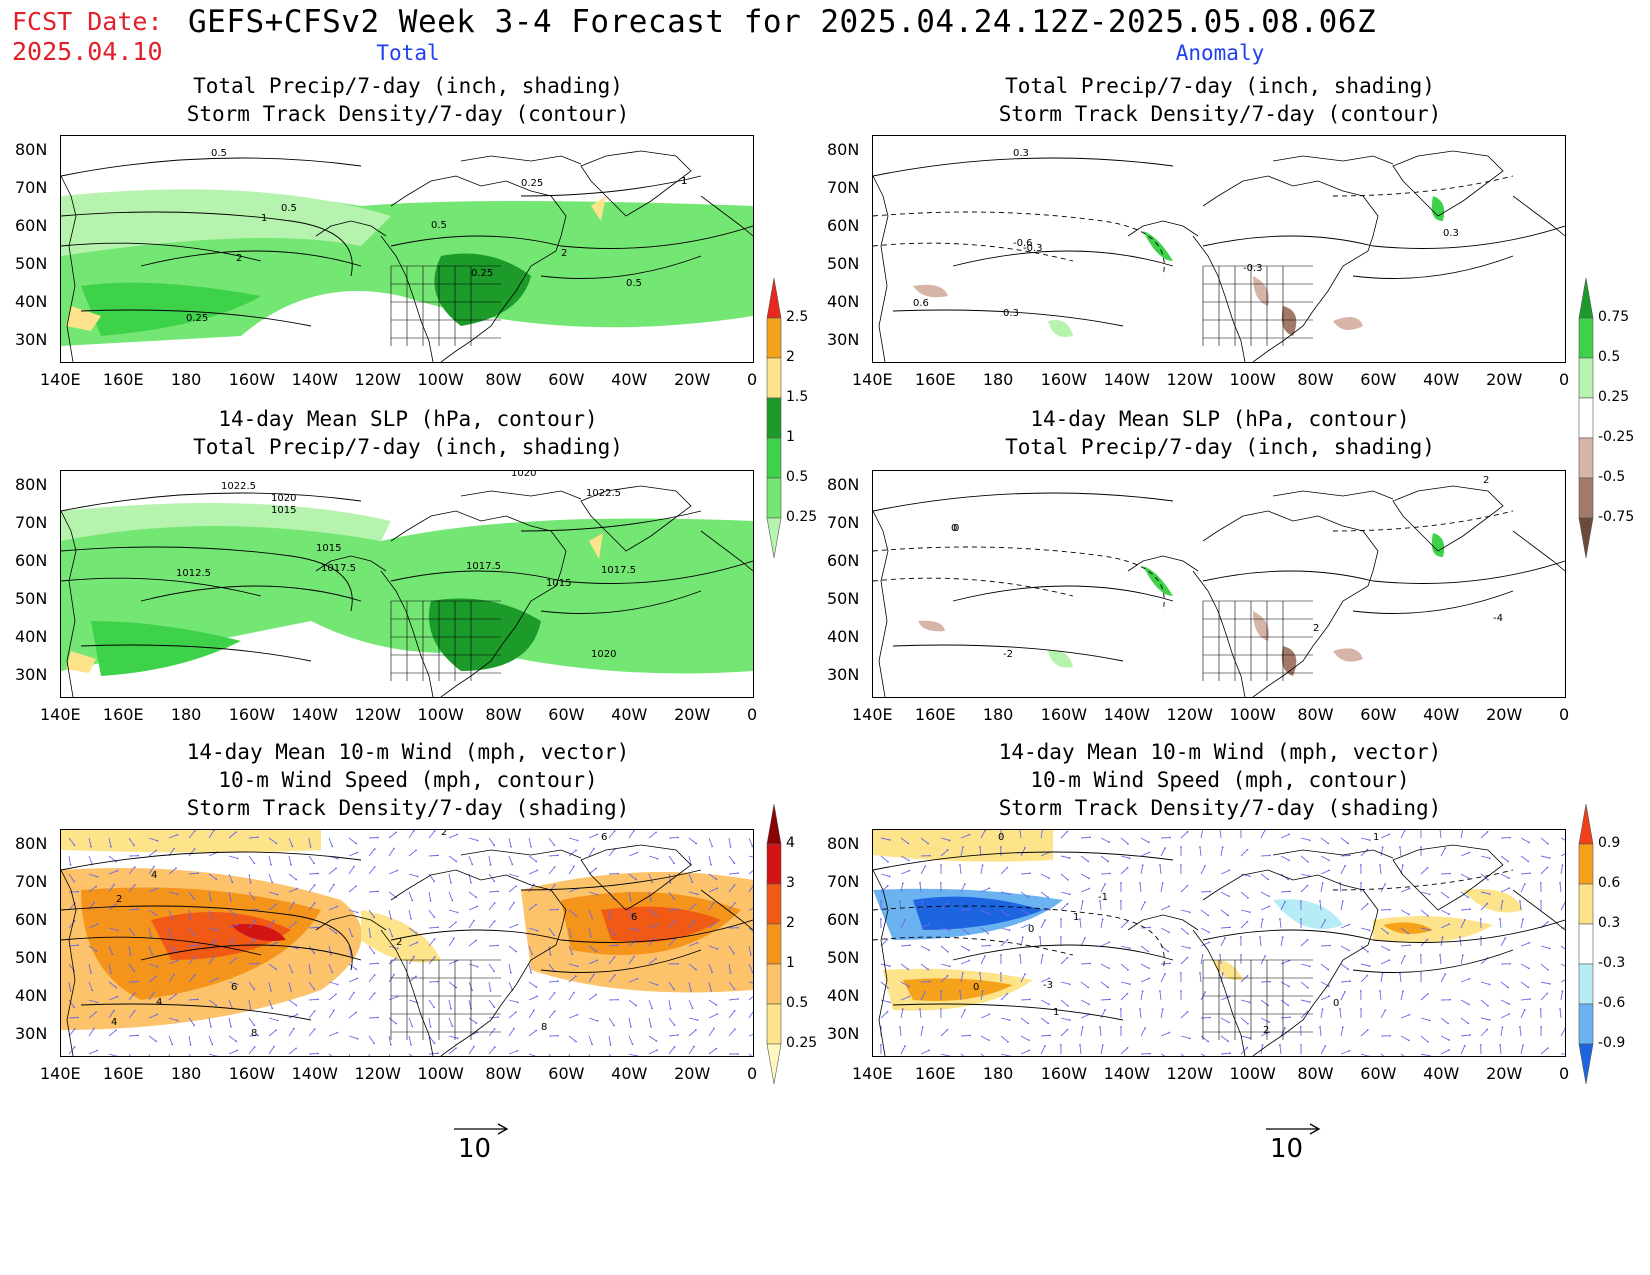 This screenshot has height=1275, width=1650. I want to click on title-line: 14-day Mean SLP (hPa, contour), so click(408, 419).